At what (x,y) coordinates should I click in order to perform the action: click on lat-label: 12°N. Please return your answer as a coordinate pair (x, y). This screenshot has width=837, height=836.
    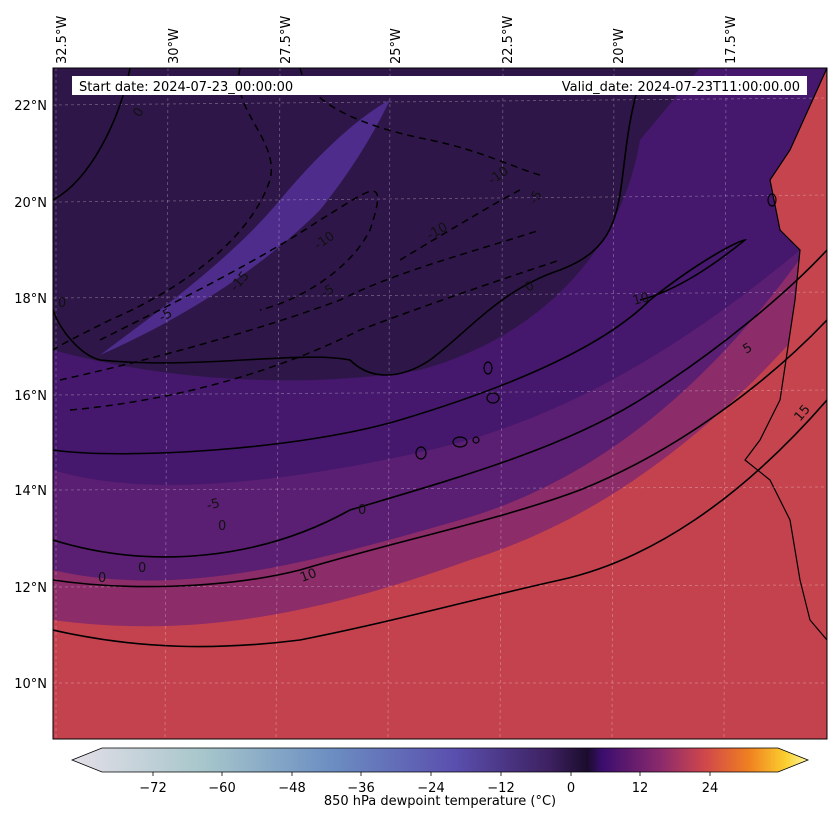
    Looking at the image, I should click on (30, 588).